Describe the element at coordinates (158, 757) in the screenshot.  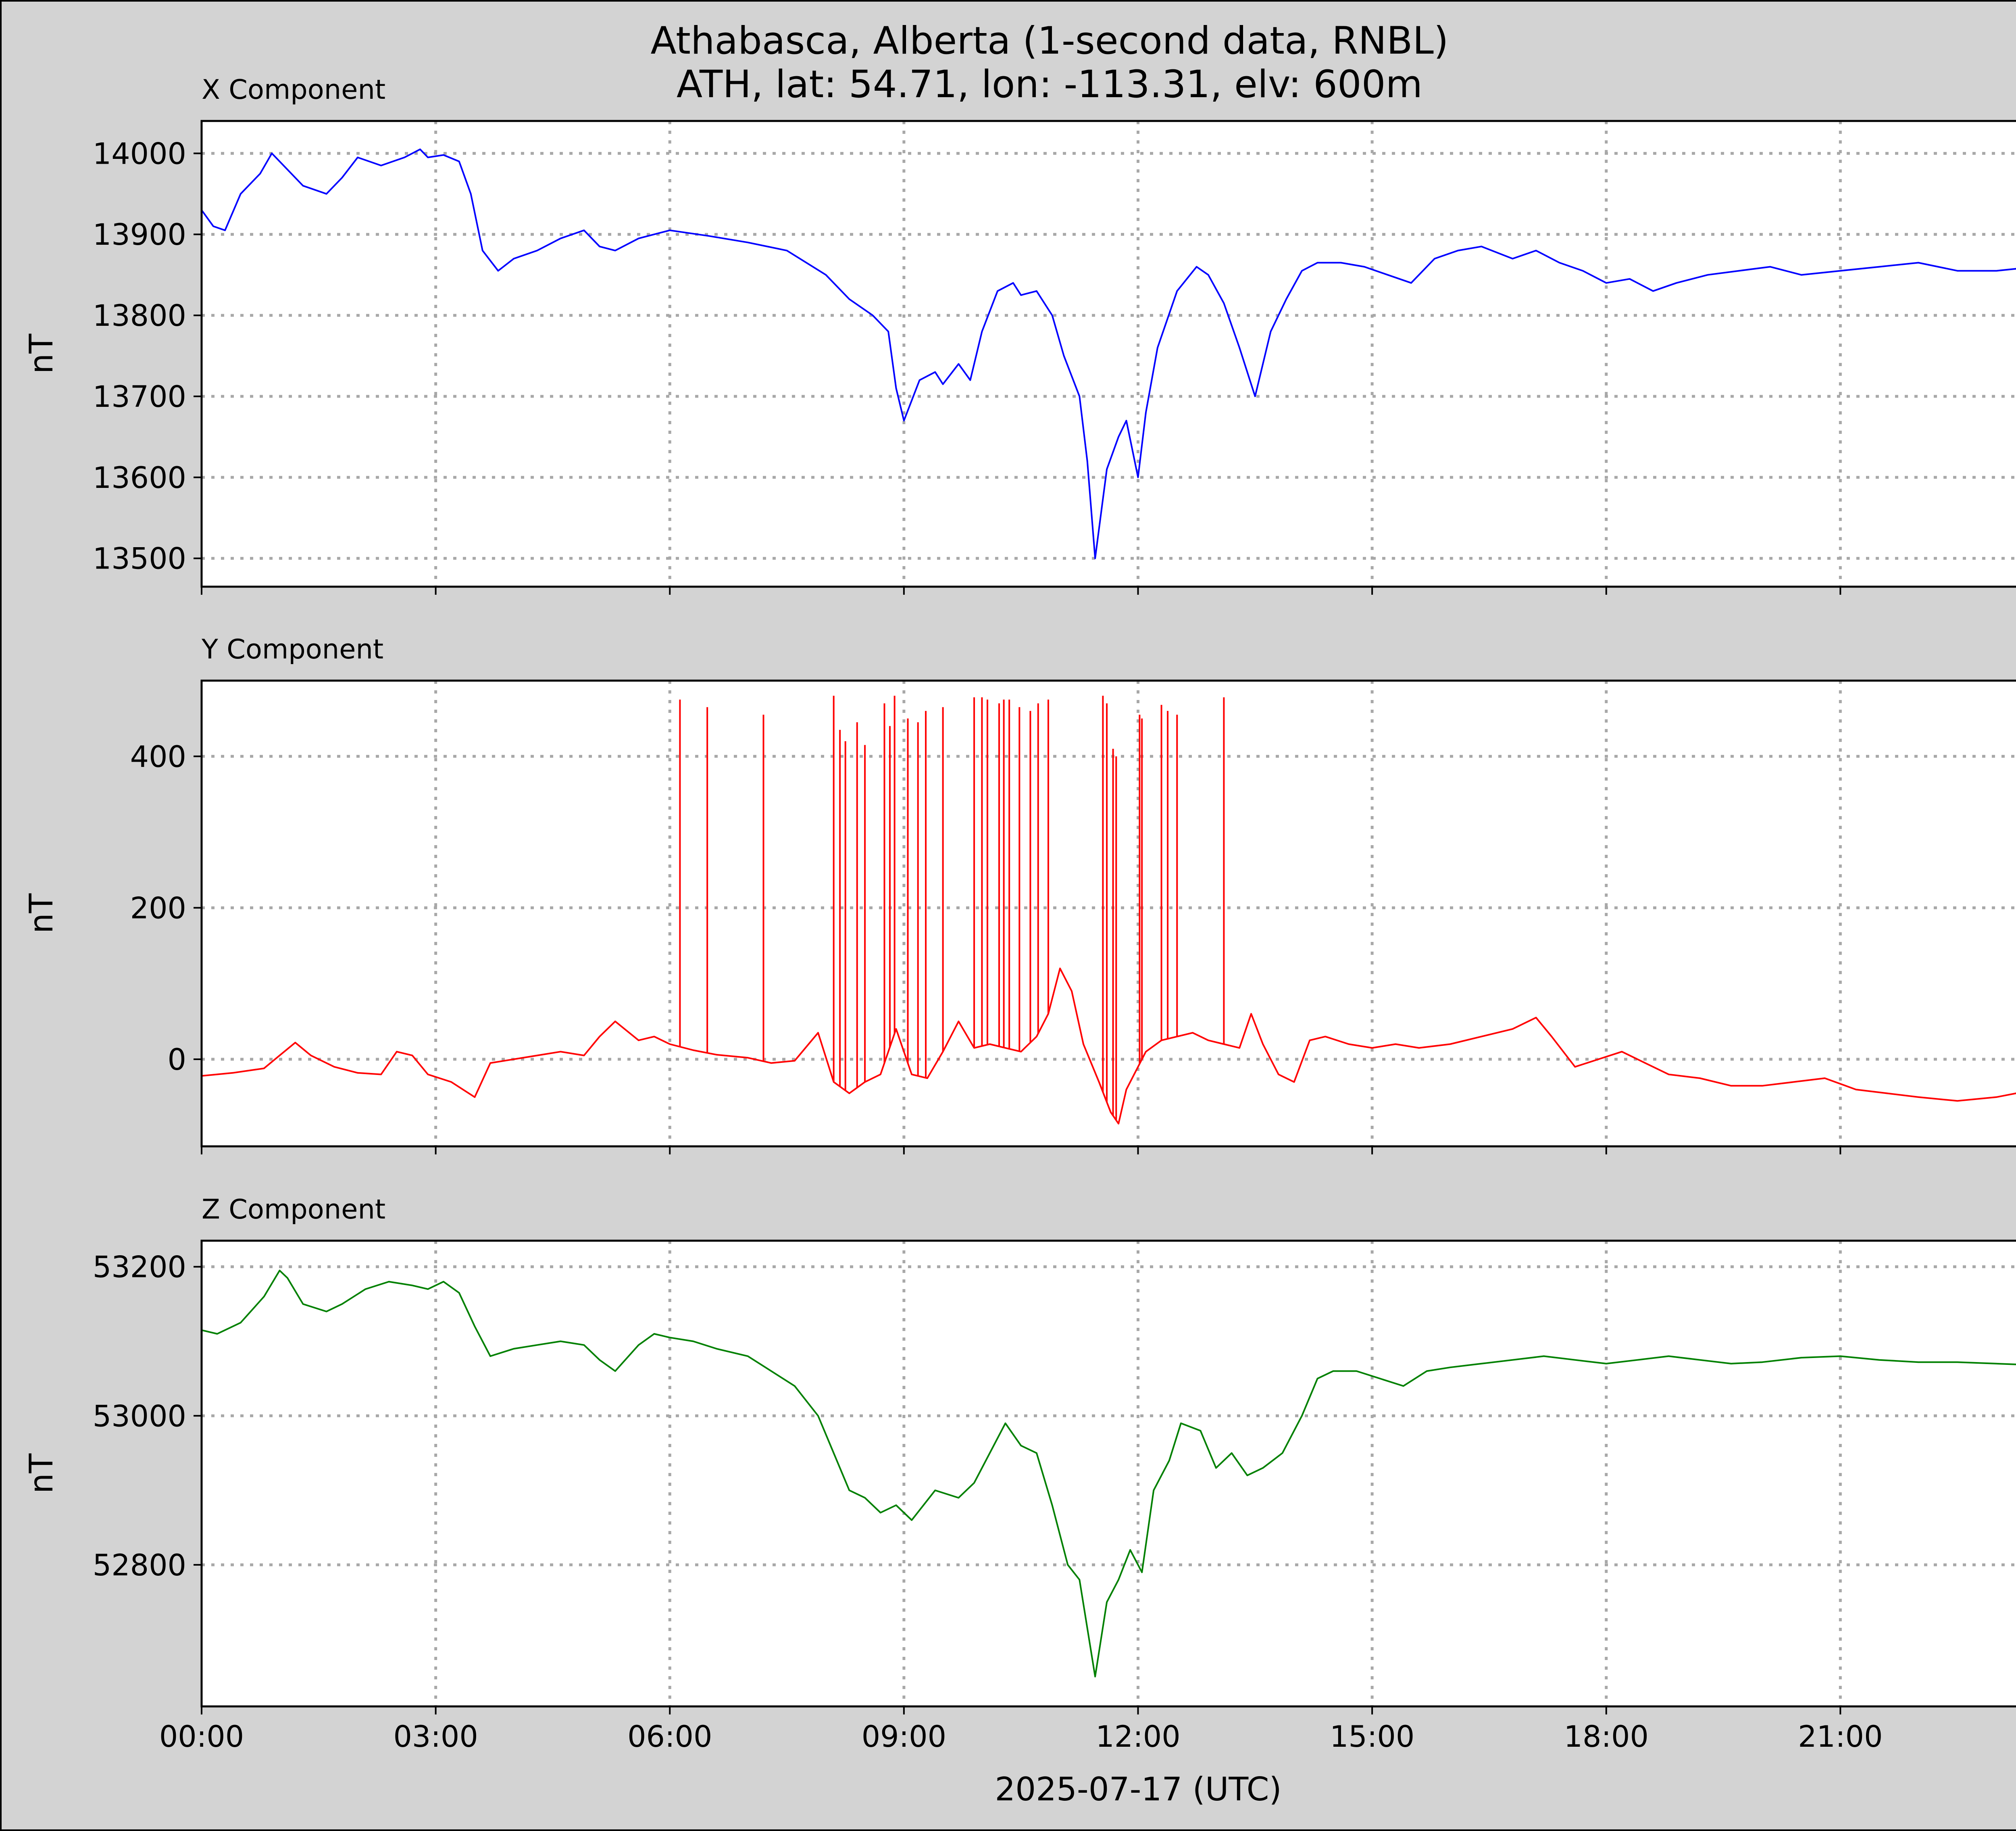
I see `y-tick-label: 400` at that location.